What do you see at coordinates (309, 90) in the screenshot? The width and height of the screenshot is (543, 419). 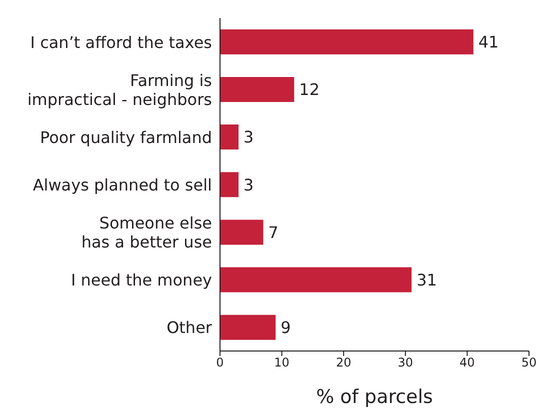 I see `data-label: 12` at bounding box center [309, 90].